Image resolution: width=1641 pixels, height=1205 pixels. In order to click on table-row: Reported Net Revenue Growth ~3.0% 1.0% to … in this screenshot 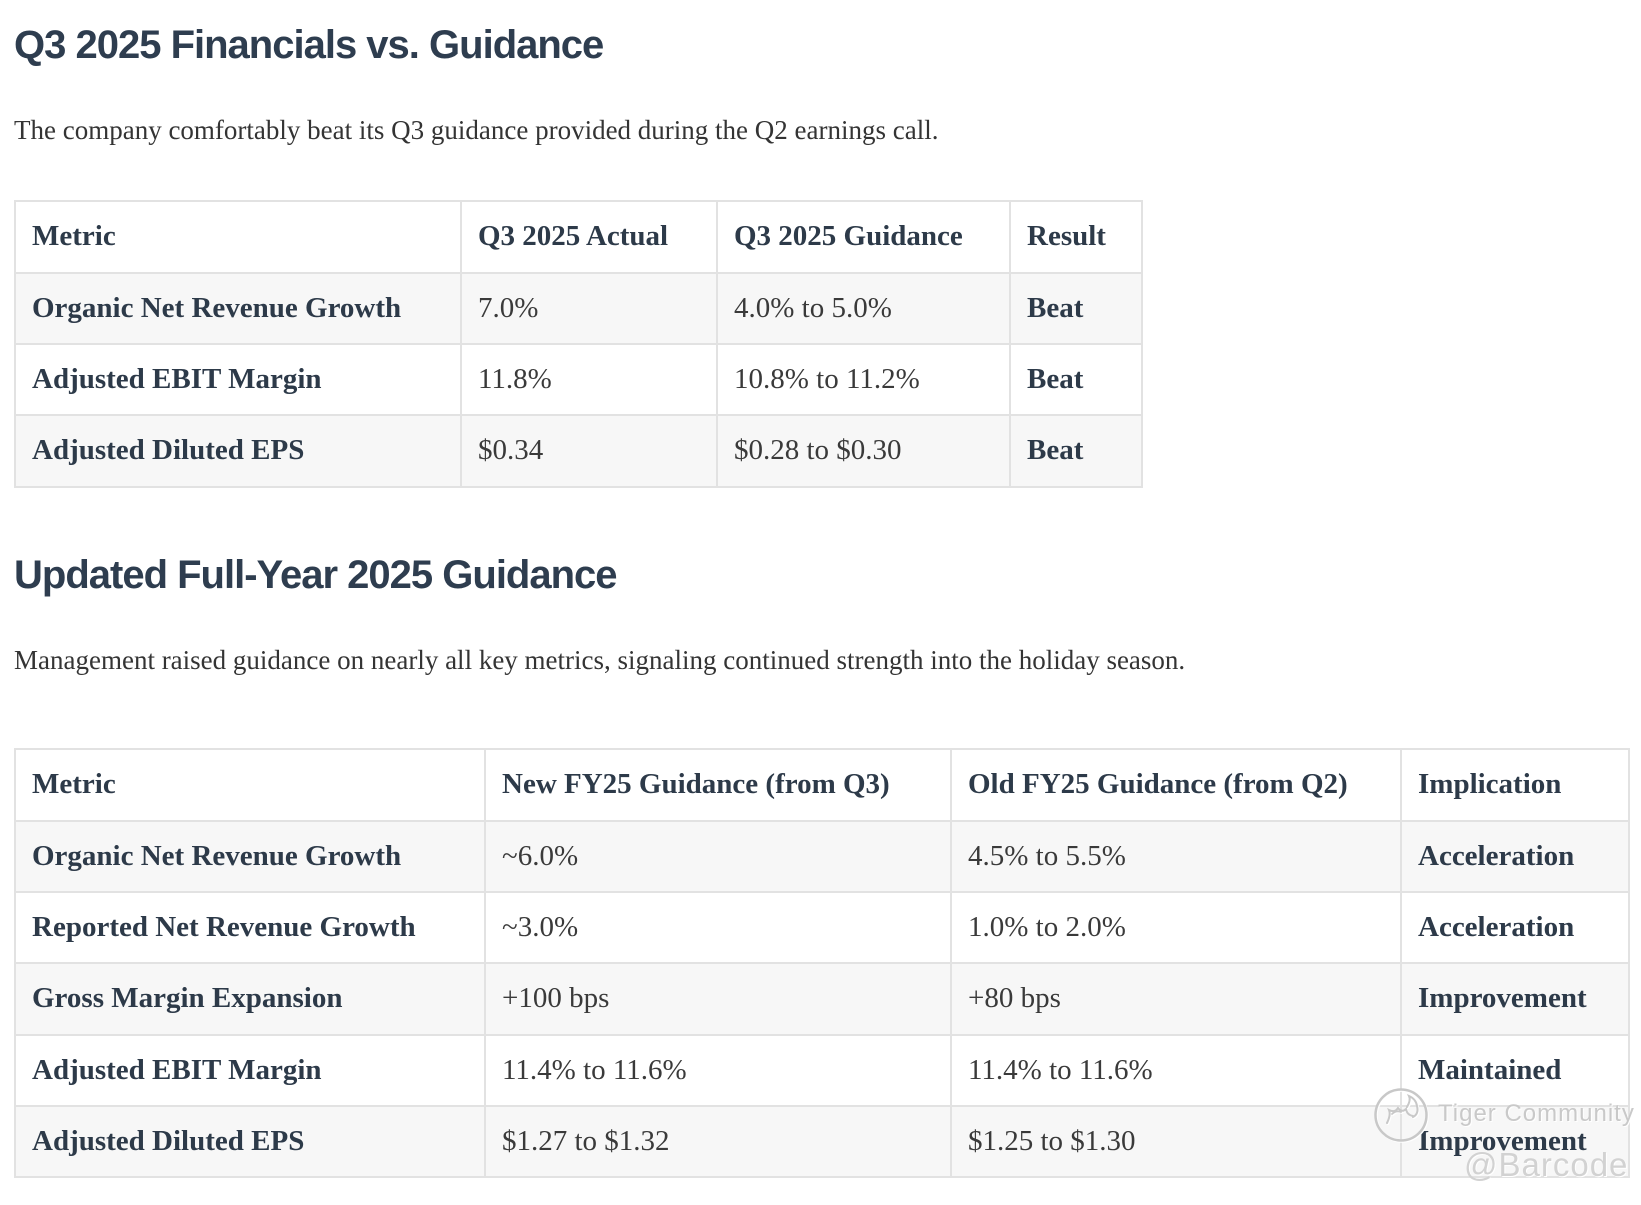, I will do `click(822, 927)`.